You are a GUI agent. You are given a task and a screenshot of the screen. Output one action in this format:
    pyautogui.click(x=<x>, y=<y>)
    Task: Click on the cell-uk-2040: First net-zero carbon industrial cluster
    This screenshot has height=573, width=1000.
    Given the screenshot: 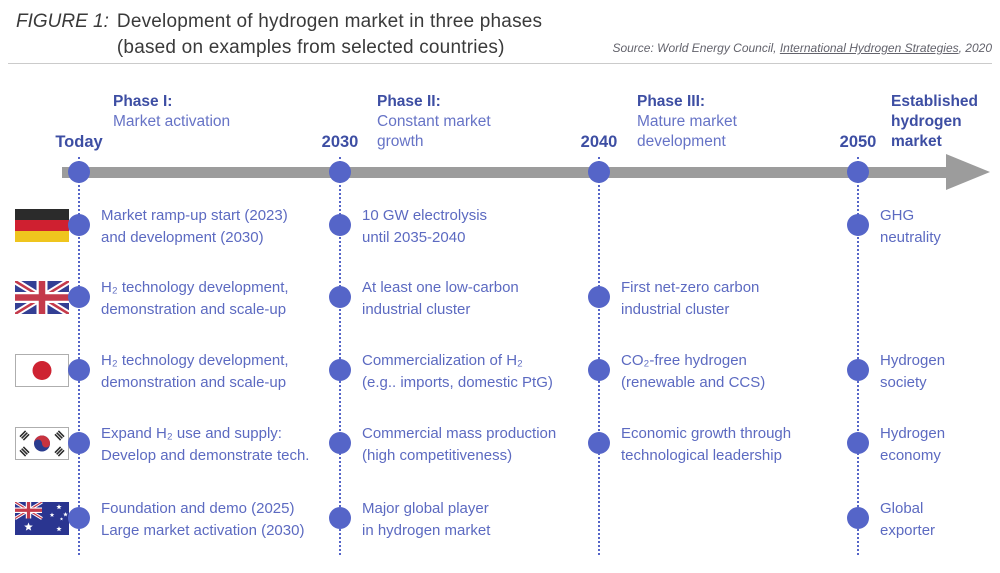 What is the action you would take?
    pyautogui.click(x=690, y=298)
    